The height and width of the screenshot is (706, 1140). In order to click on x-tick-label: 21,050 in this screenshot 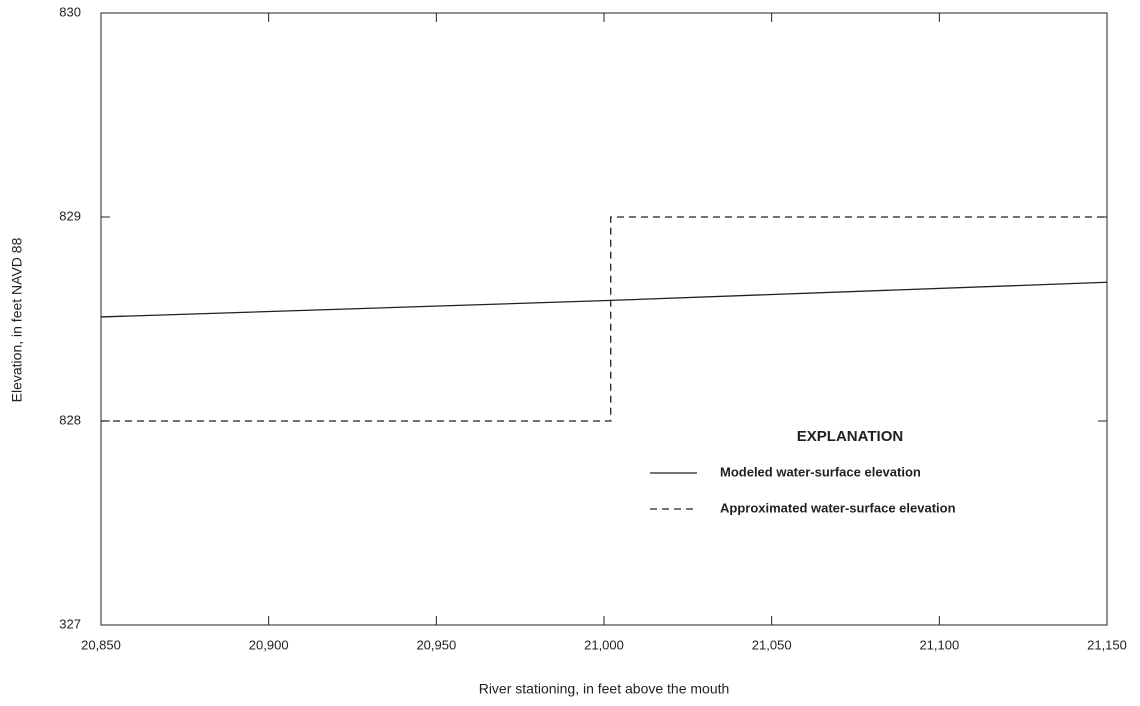, I will do `click(772, 644)`.